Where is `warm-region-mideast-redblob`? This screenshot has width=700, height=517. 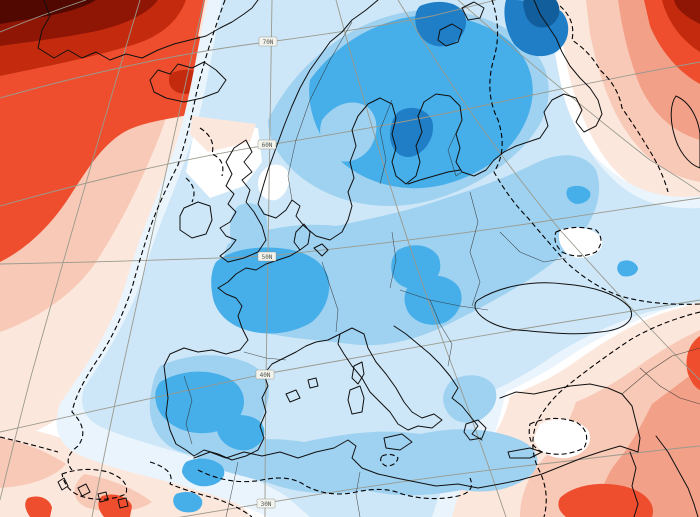
warm-region-mideast-redblob is located at coordinates (606, 500).